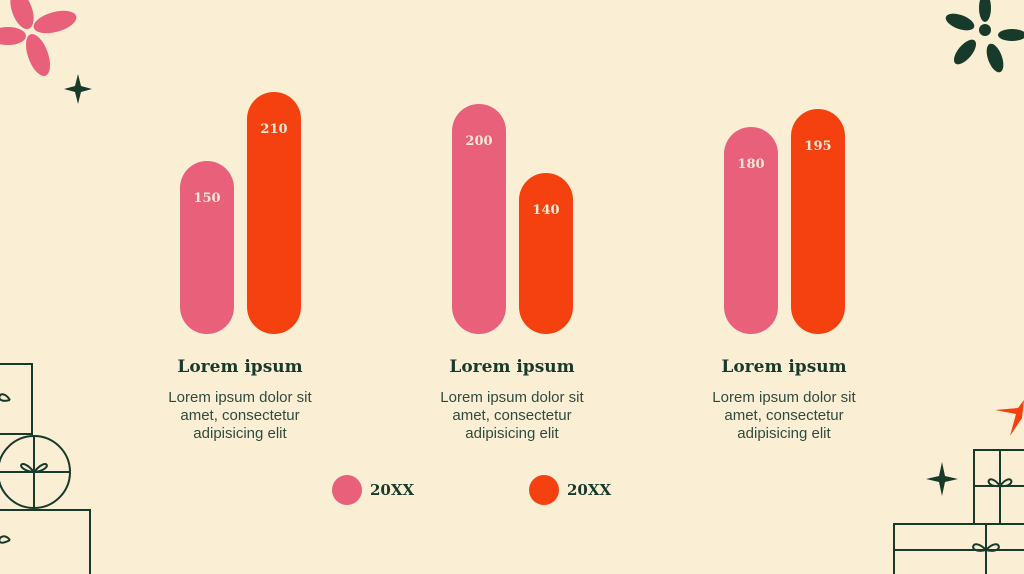 The image size is (1024, 574). Describe the element at coordinates (1009, 418) in the screenshot. I see `star` at that location.